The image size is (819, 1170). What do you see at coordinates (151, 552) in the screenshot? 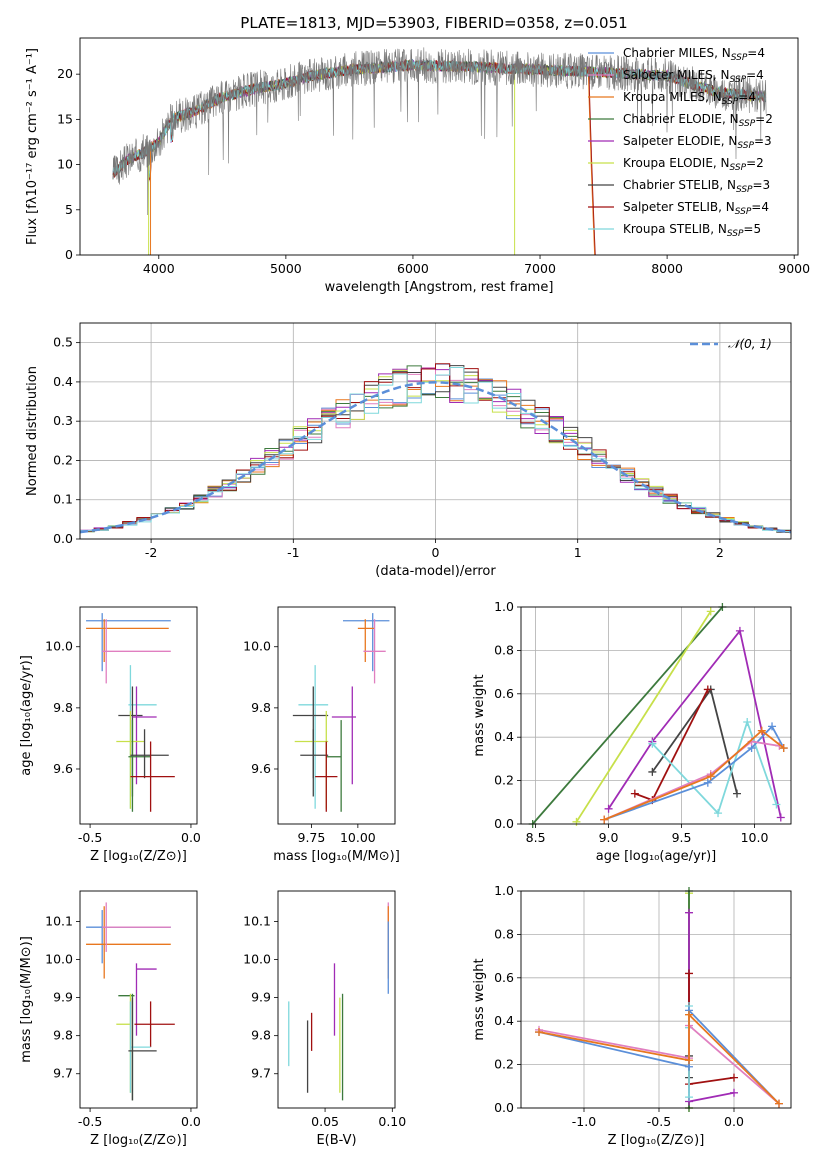
I see `x-tick-label: -2` at bounding box center [151, 552].